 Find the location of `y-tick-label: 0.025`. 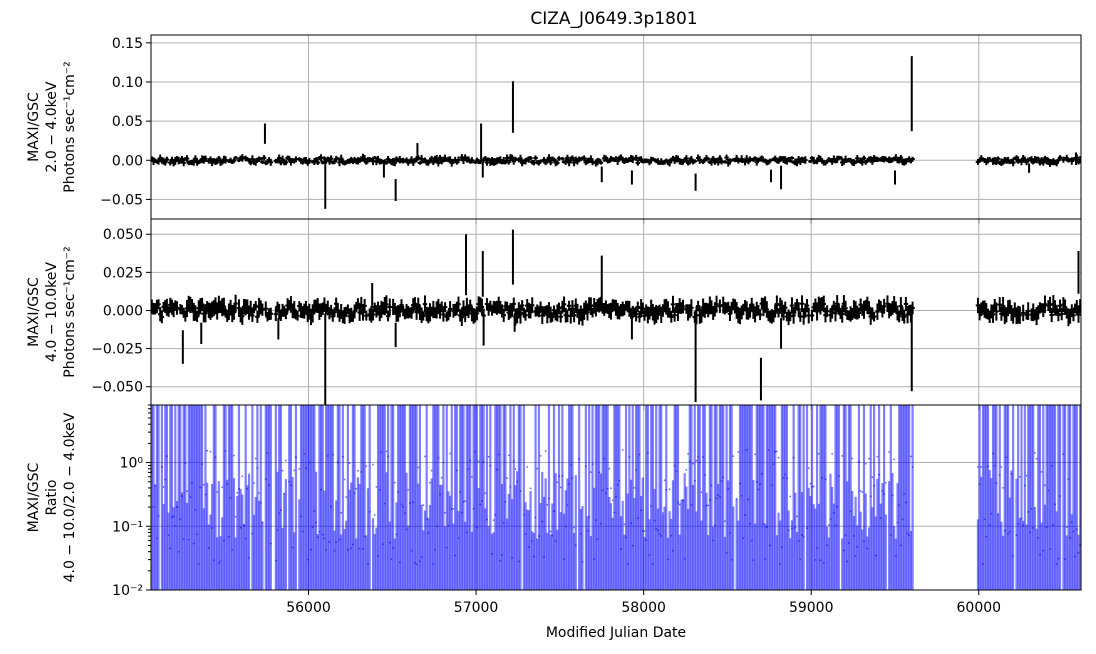

y-tick-label: 0.025 is located at coordinates (123, 273).